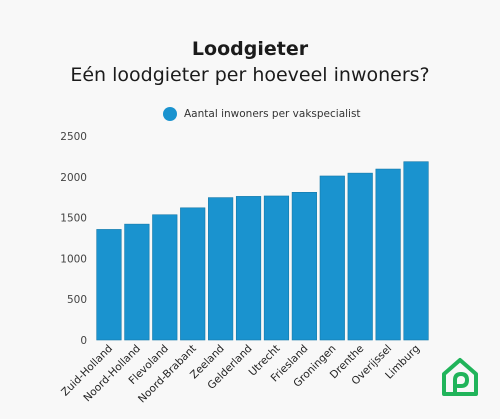 This screenshot has height=419, width=500. Describe the element at coordinates (360, 256) in the screenshot. I see `bar-drenthe` at that location.